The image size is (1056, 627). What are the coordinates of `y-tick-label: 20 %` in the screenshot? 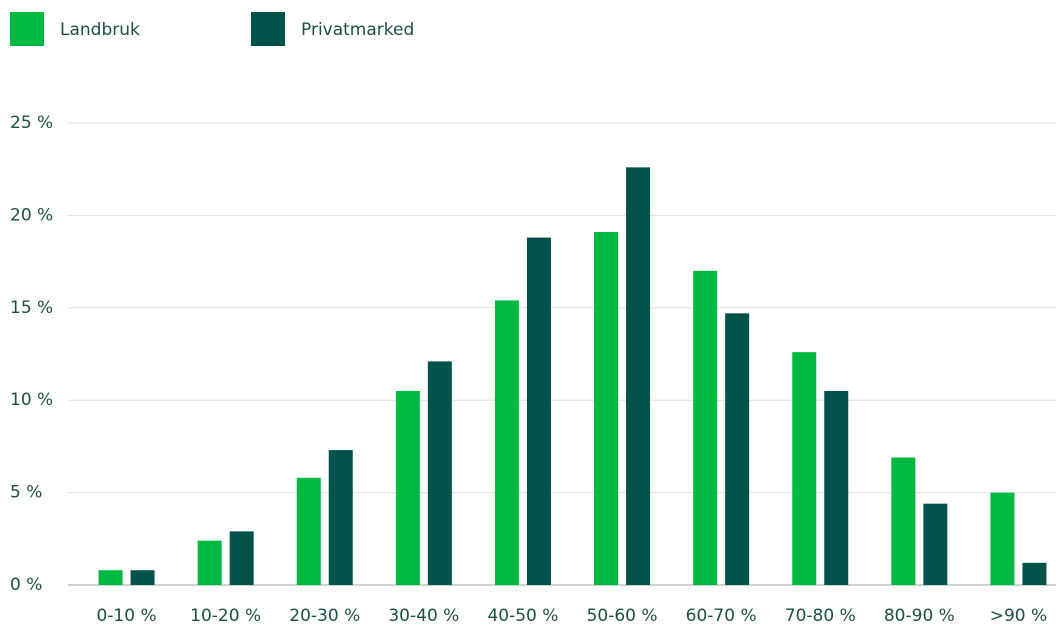 It's located at (31, 215).